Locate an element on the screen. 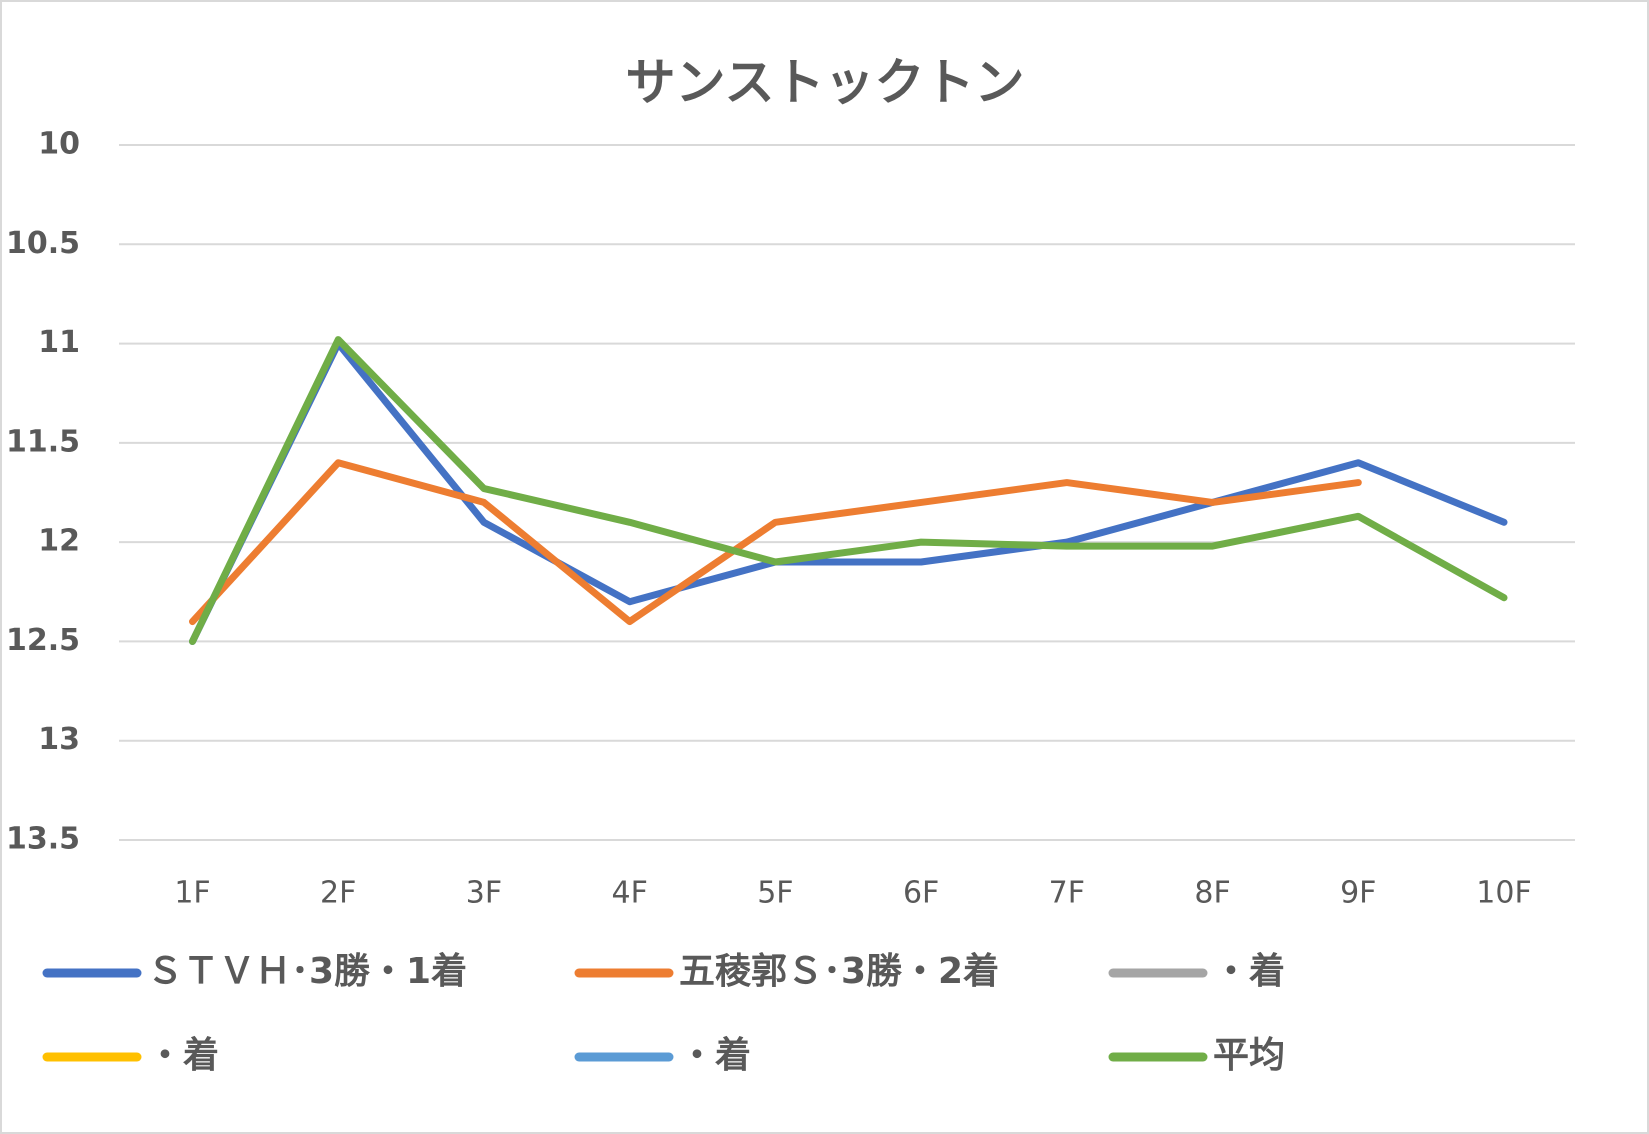  y-tick-label: 13 is located at coordinates (59, 739).